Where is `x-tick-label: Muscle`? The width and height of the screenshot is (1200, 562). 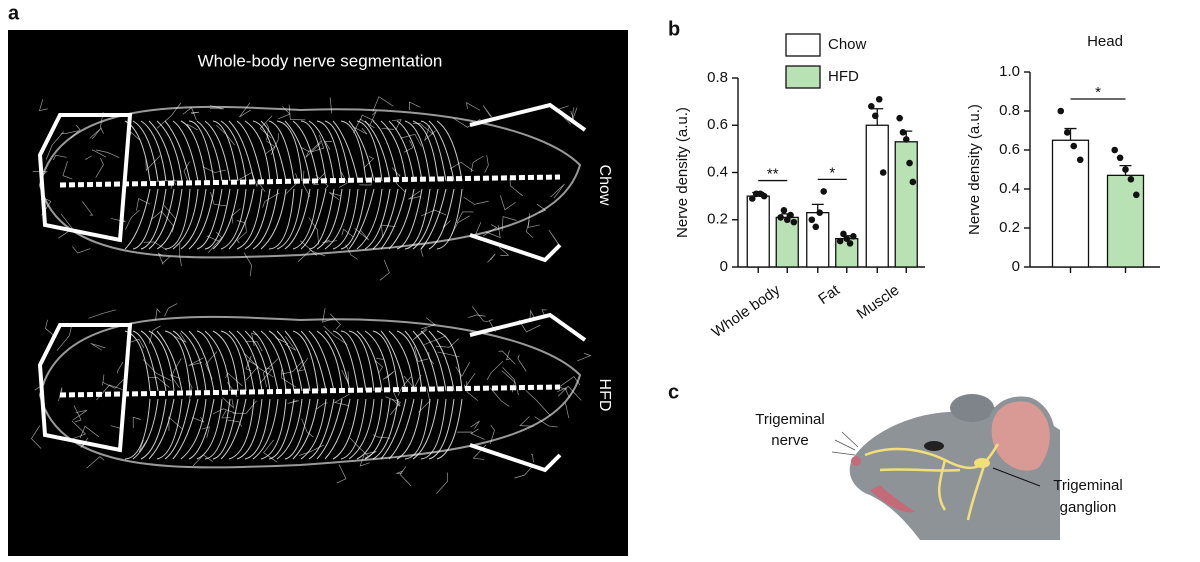
x-tick-label: Muscle is located at coordinates (878, 302).